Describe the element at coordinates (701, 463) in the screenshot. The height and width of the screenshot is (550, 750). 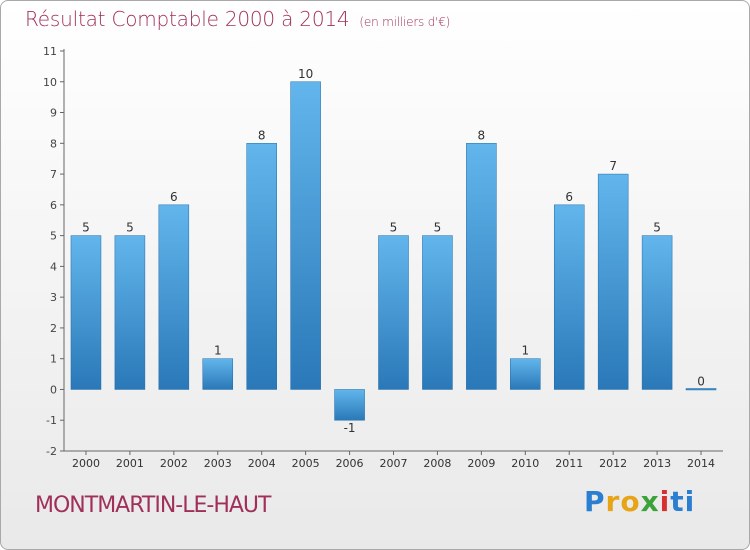
I see `x-tick-label: 2014` at that location.